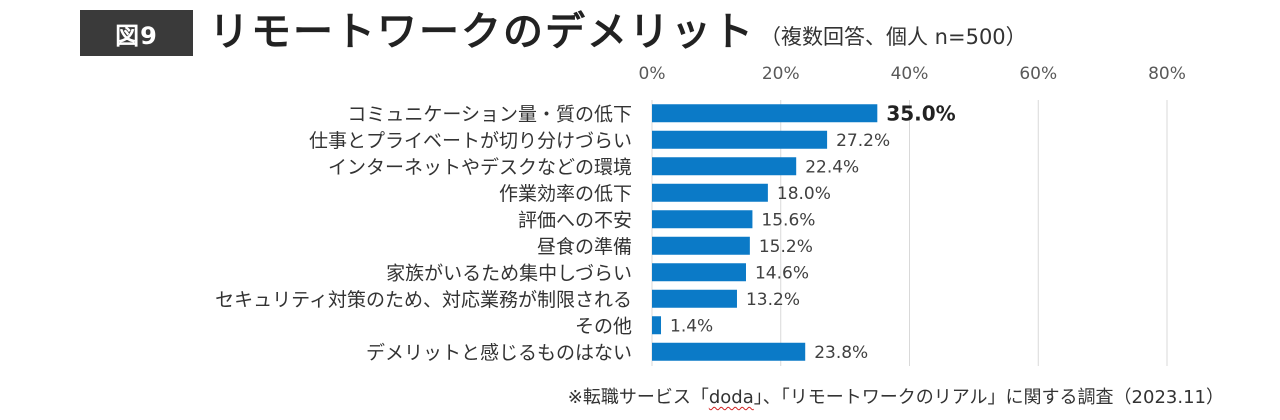  What do you see at coordinates (788, 220) in the screenshot?
I see `data-label: 15.6%` at bounding box center [788, 220].